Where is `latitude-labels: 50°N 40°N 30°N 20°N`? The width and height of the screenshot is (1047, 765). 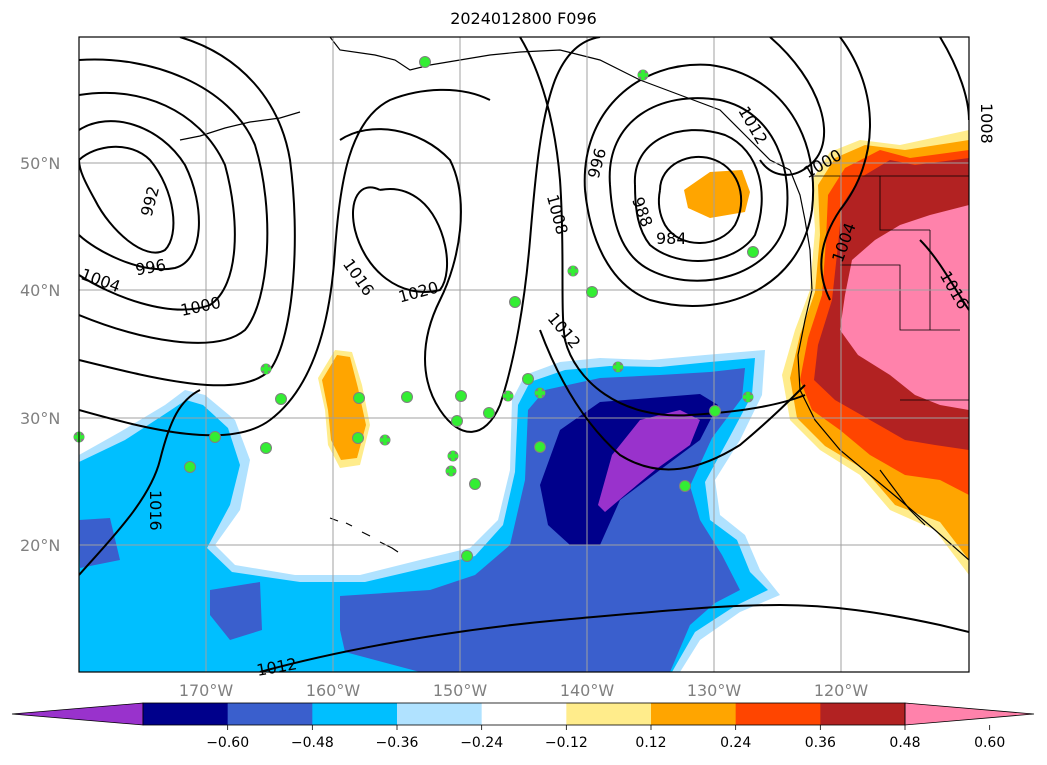
latitude-labels: 50°N 40°N 30°N 20°N is located at coordinates (40, 354).